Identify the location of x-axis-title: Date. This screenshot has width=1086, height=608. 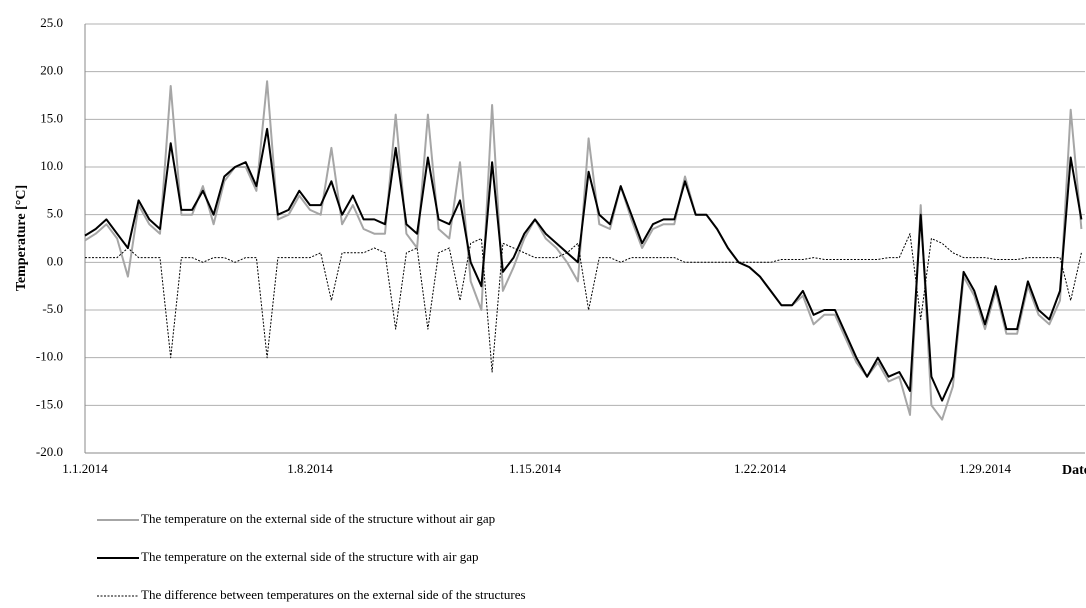
(1074, 470).